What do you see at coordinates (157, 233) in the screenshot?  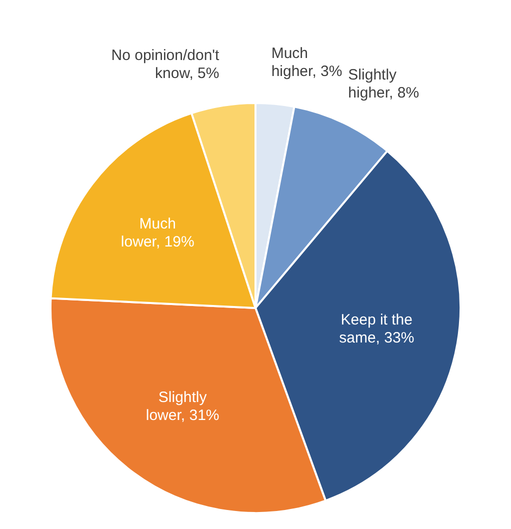 I see `slice-label: Much lower, 19%` at bounding box center [157, 233].